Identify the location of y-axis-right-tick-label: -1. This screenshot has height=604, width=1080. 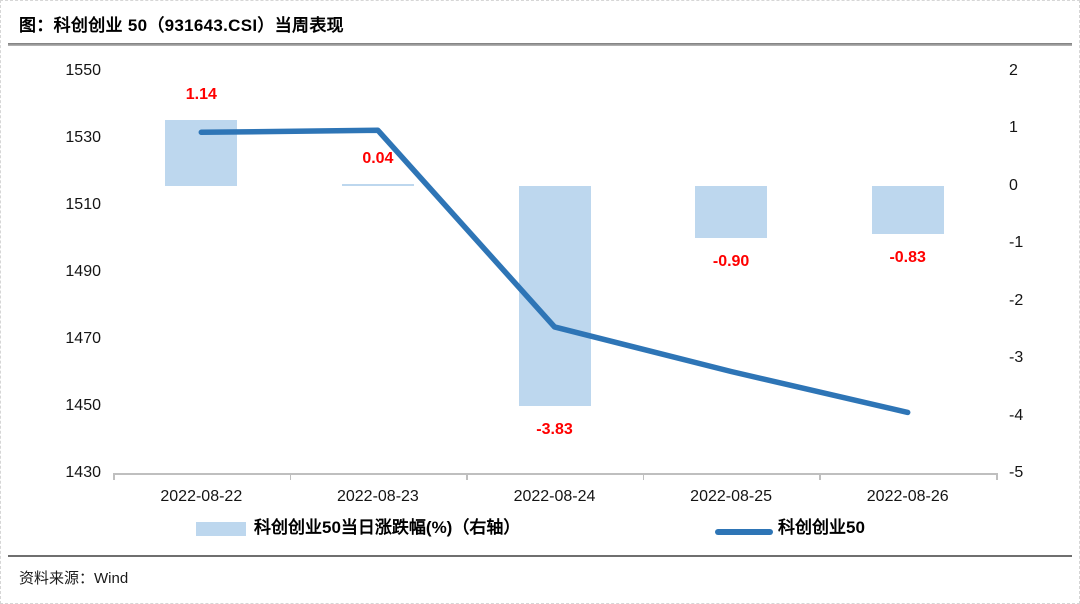
(1016, 243).